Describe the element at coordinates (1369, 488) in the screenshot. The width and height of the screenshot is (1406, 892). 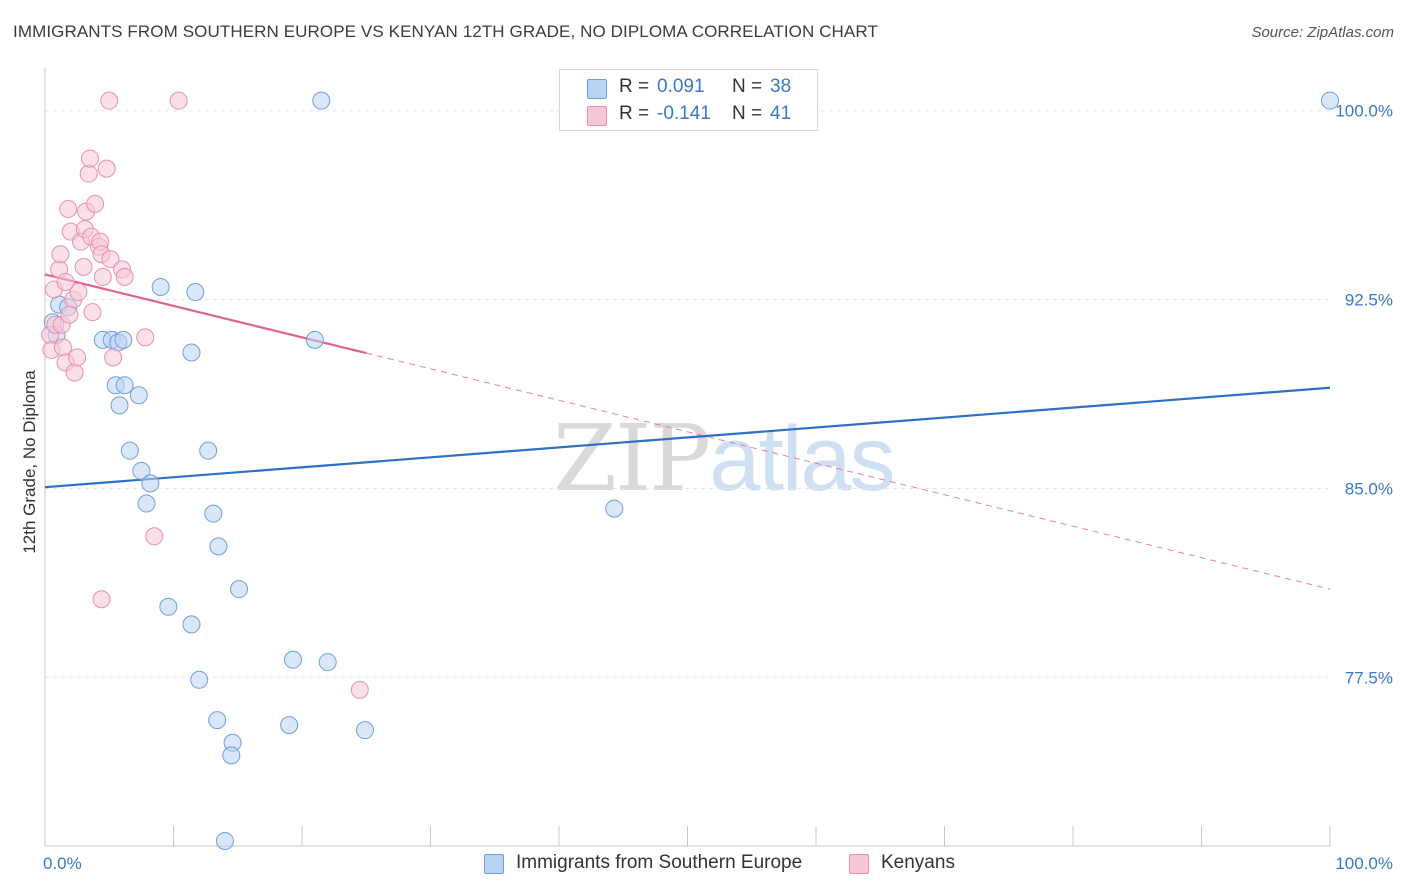
I see `y-tick-label: 85.0%` at that location.